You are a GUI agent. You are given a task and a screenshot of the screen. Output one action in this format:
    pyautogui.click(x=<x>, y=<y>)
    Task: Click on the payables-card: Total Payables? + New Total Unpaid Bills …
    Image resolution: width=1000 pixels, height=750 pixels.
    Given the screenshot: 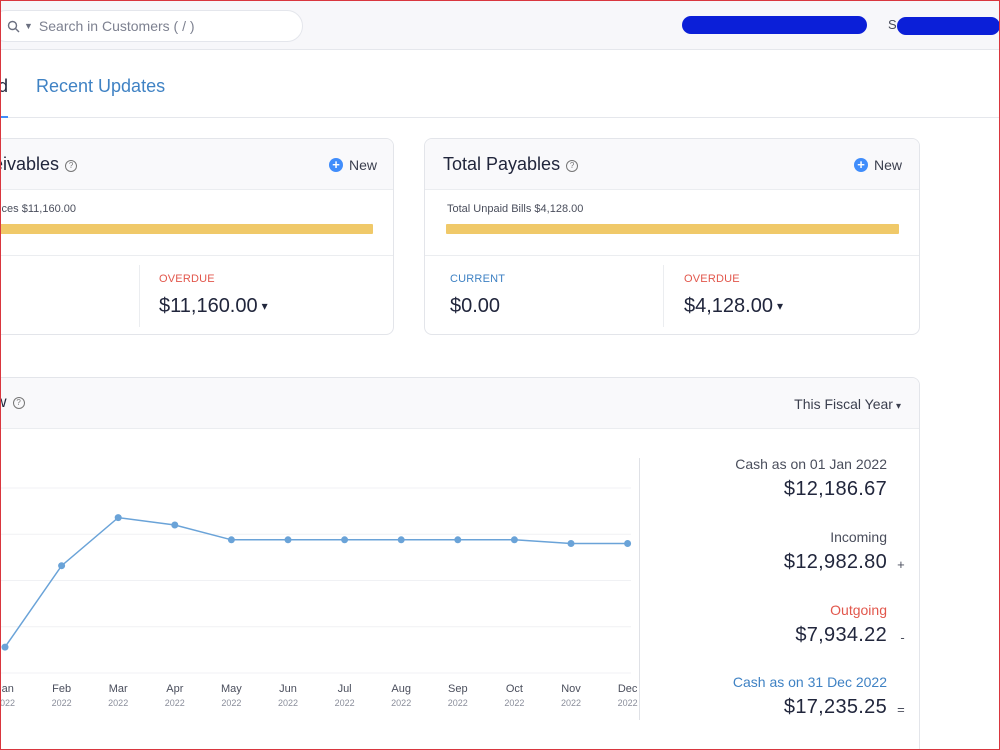 What is the action you would take?
    pyautogui.click(x=672, y=236)
    